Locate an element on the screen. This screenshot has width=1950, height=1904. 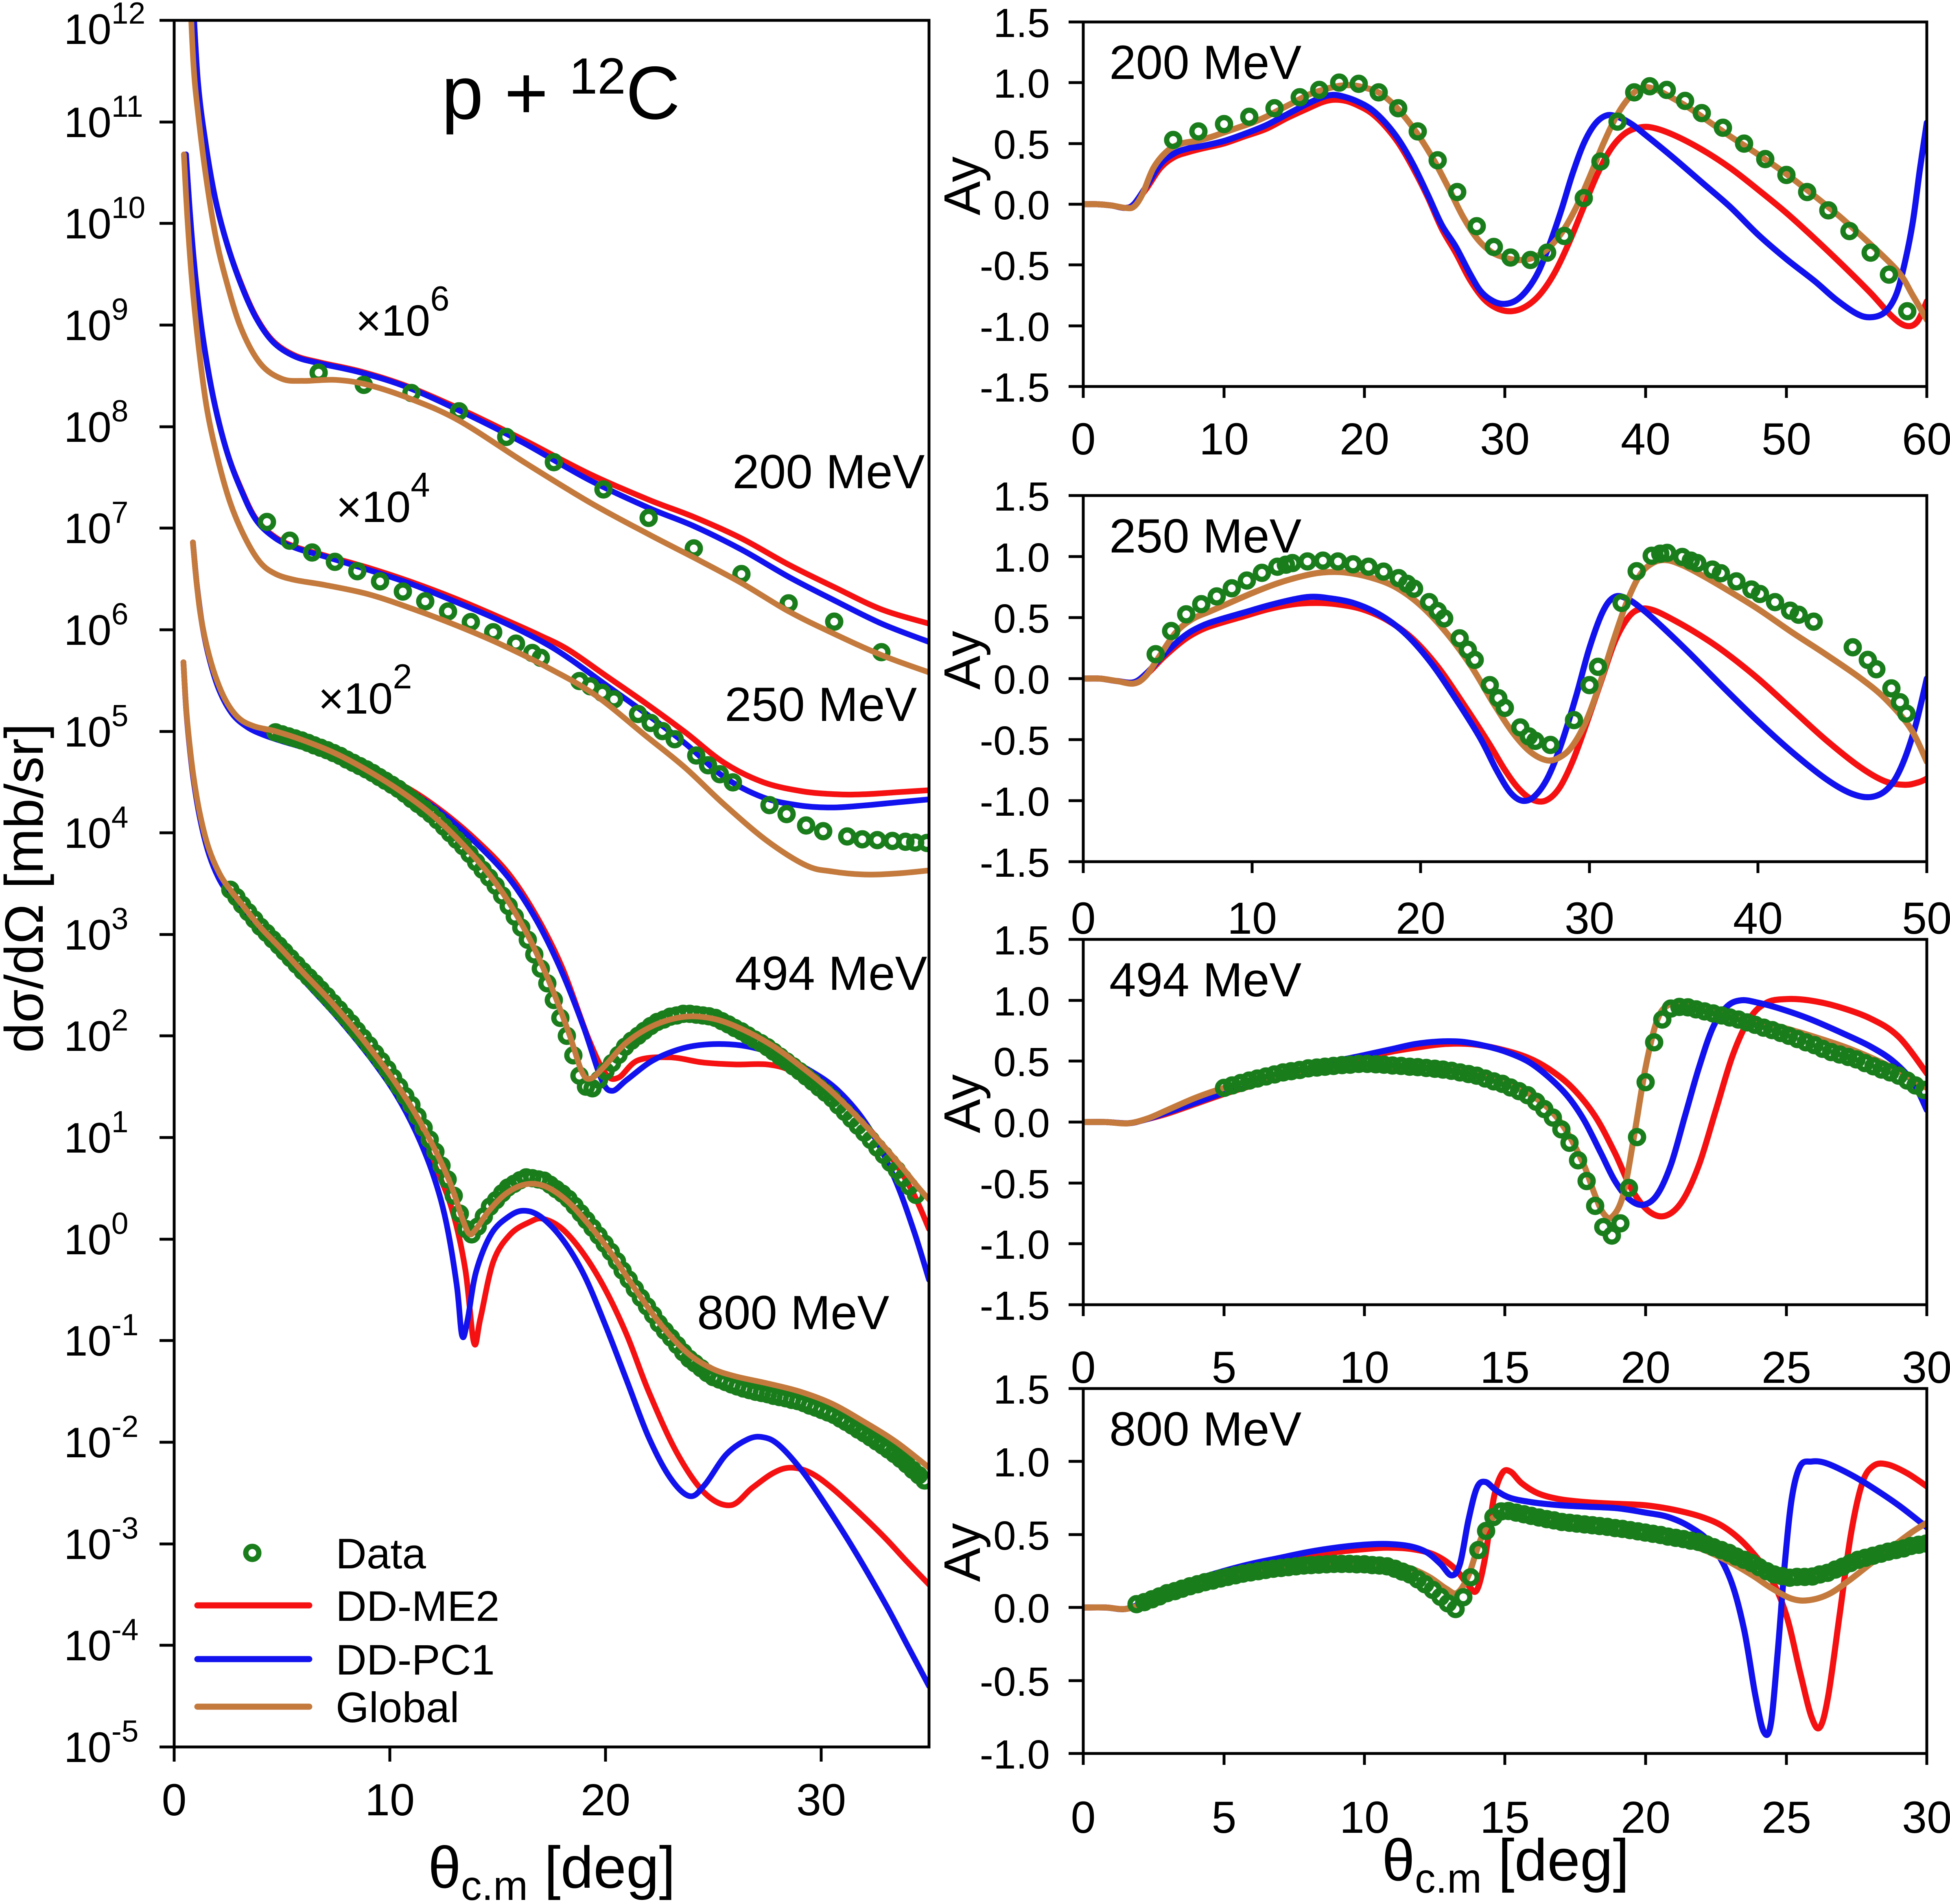
svg-text: 10⁸ is located at coordinates (96, 423).